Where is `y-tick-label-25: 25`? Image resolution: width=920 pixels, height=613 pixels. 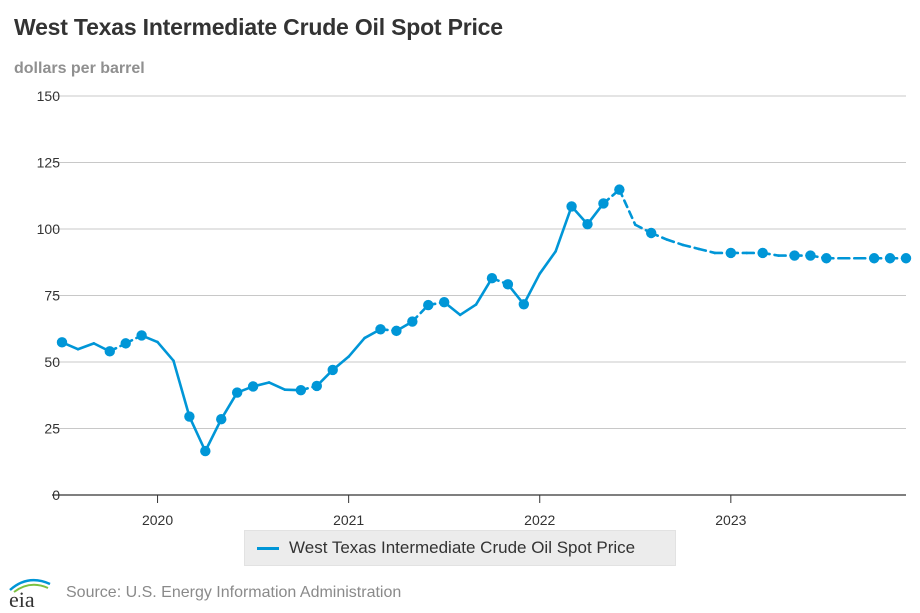 y-tick-label-25: 25 is located at coordinates (52, 429).